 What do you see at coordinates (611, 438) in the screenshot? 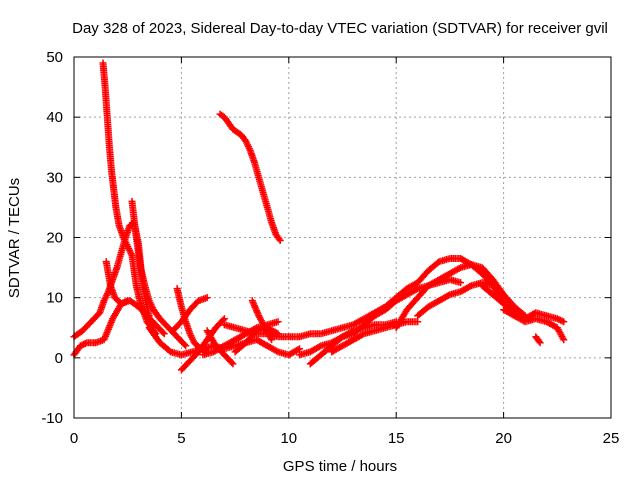
I see `x-tick-label: 25` at bounding box center [611, 438].